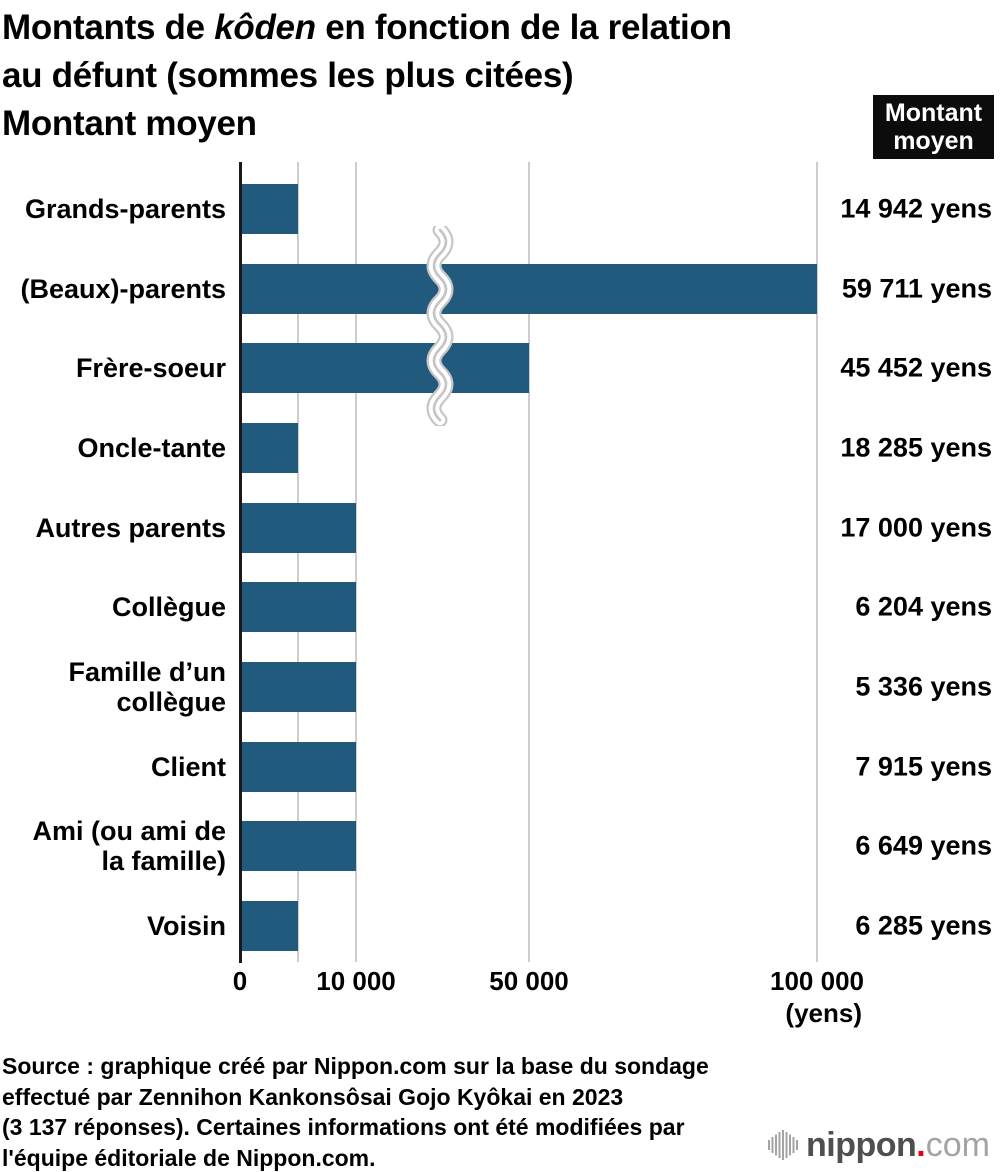 The image size is (1000, 1172). Describe the element at coordinates (916, 288) in the screenshot. I see `amount-label: 59 711 yens` at that location.